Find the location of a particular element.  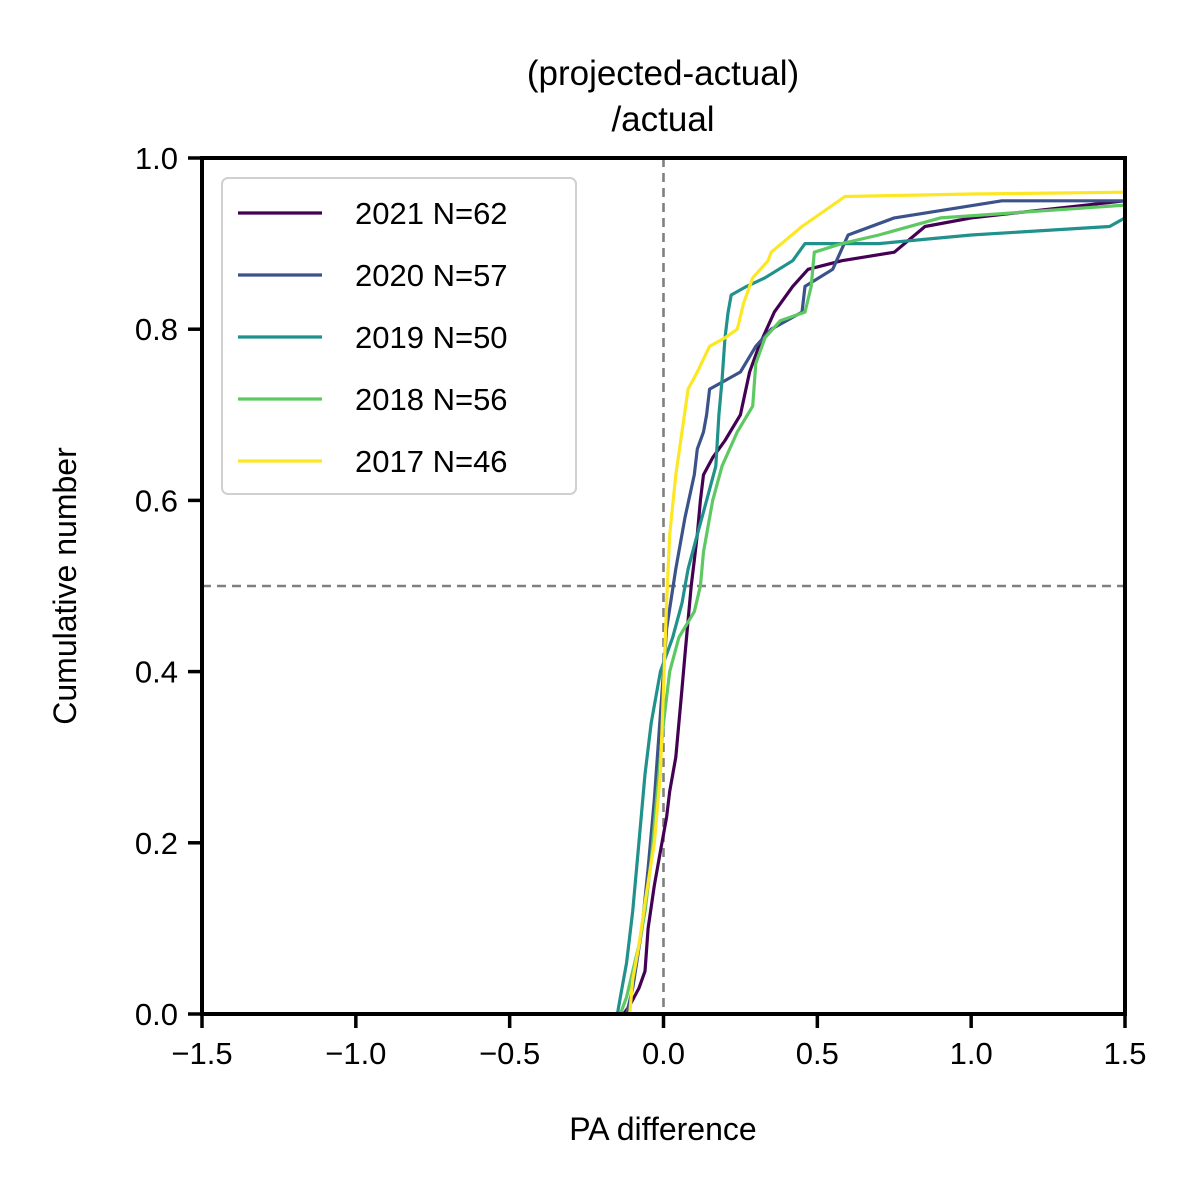

y-tick-label: 0.0 is located at coordinates (156, 1014).